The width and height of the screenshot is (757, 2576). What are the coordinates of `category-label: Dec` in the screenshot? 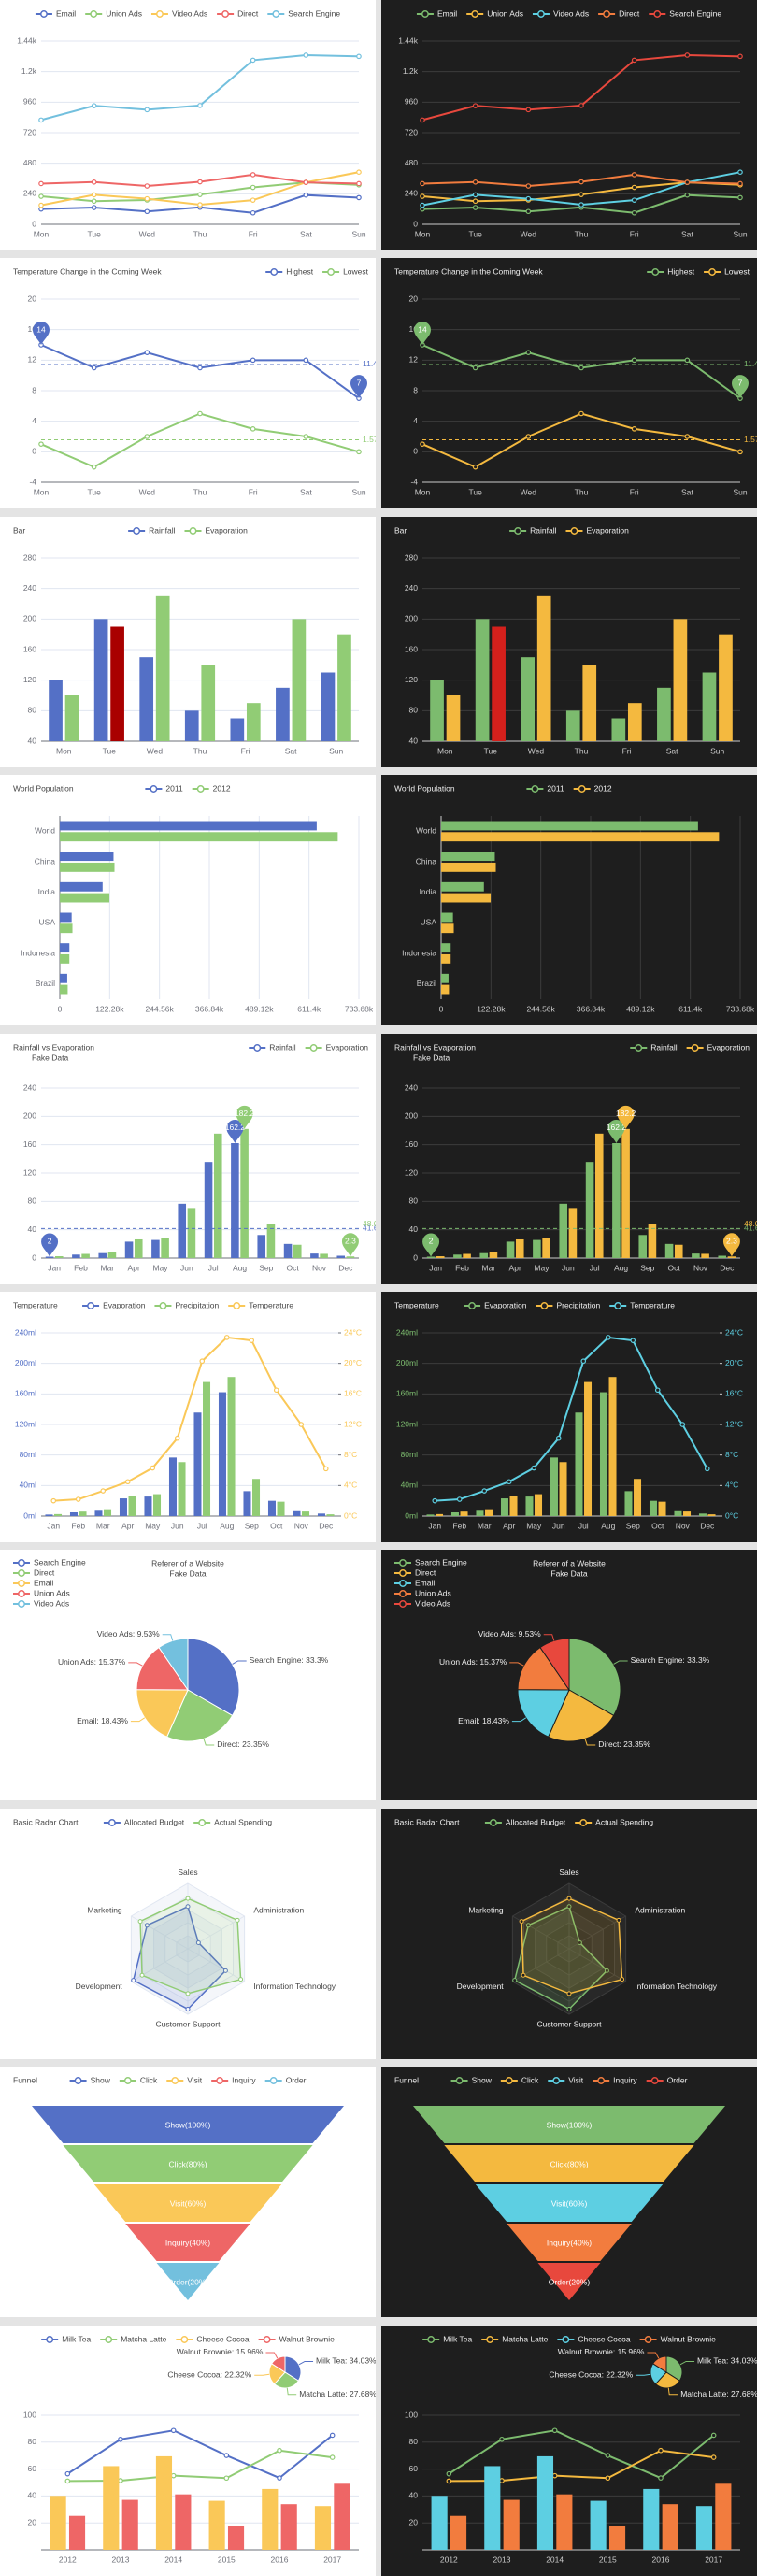 It's located at (345, 1267).